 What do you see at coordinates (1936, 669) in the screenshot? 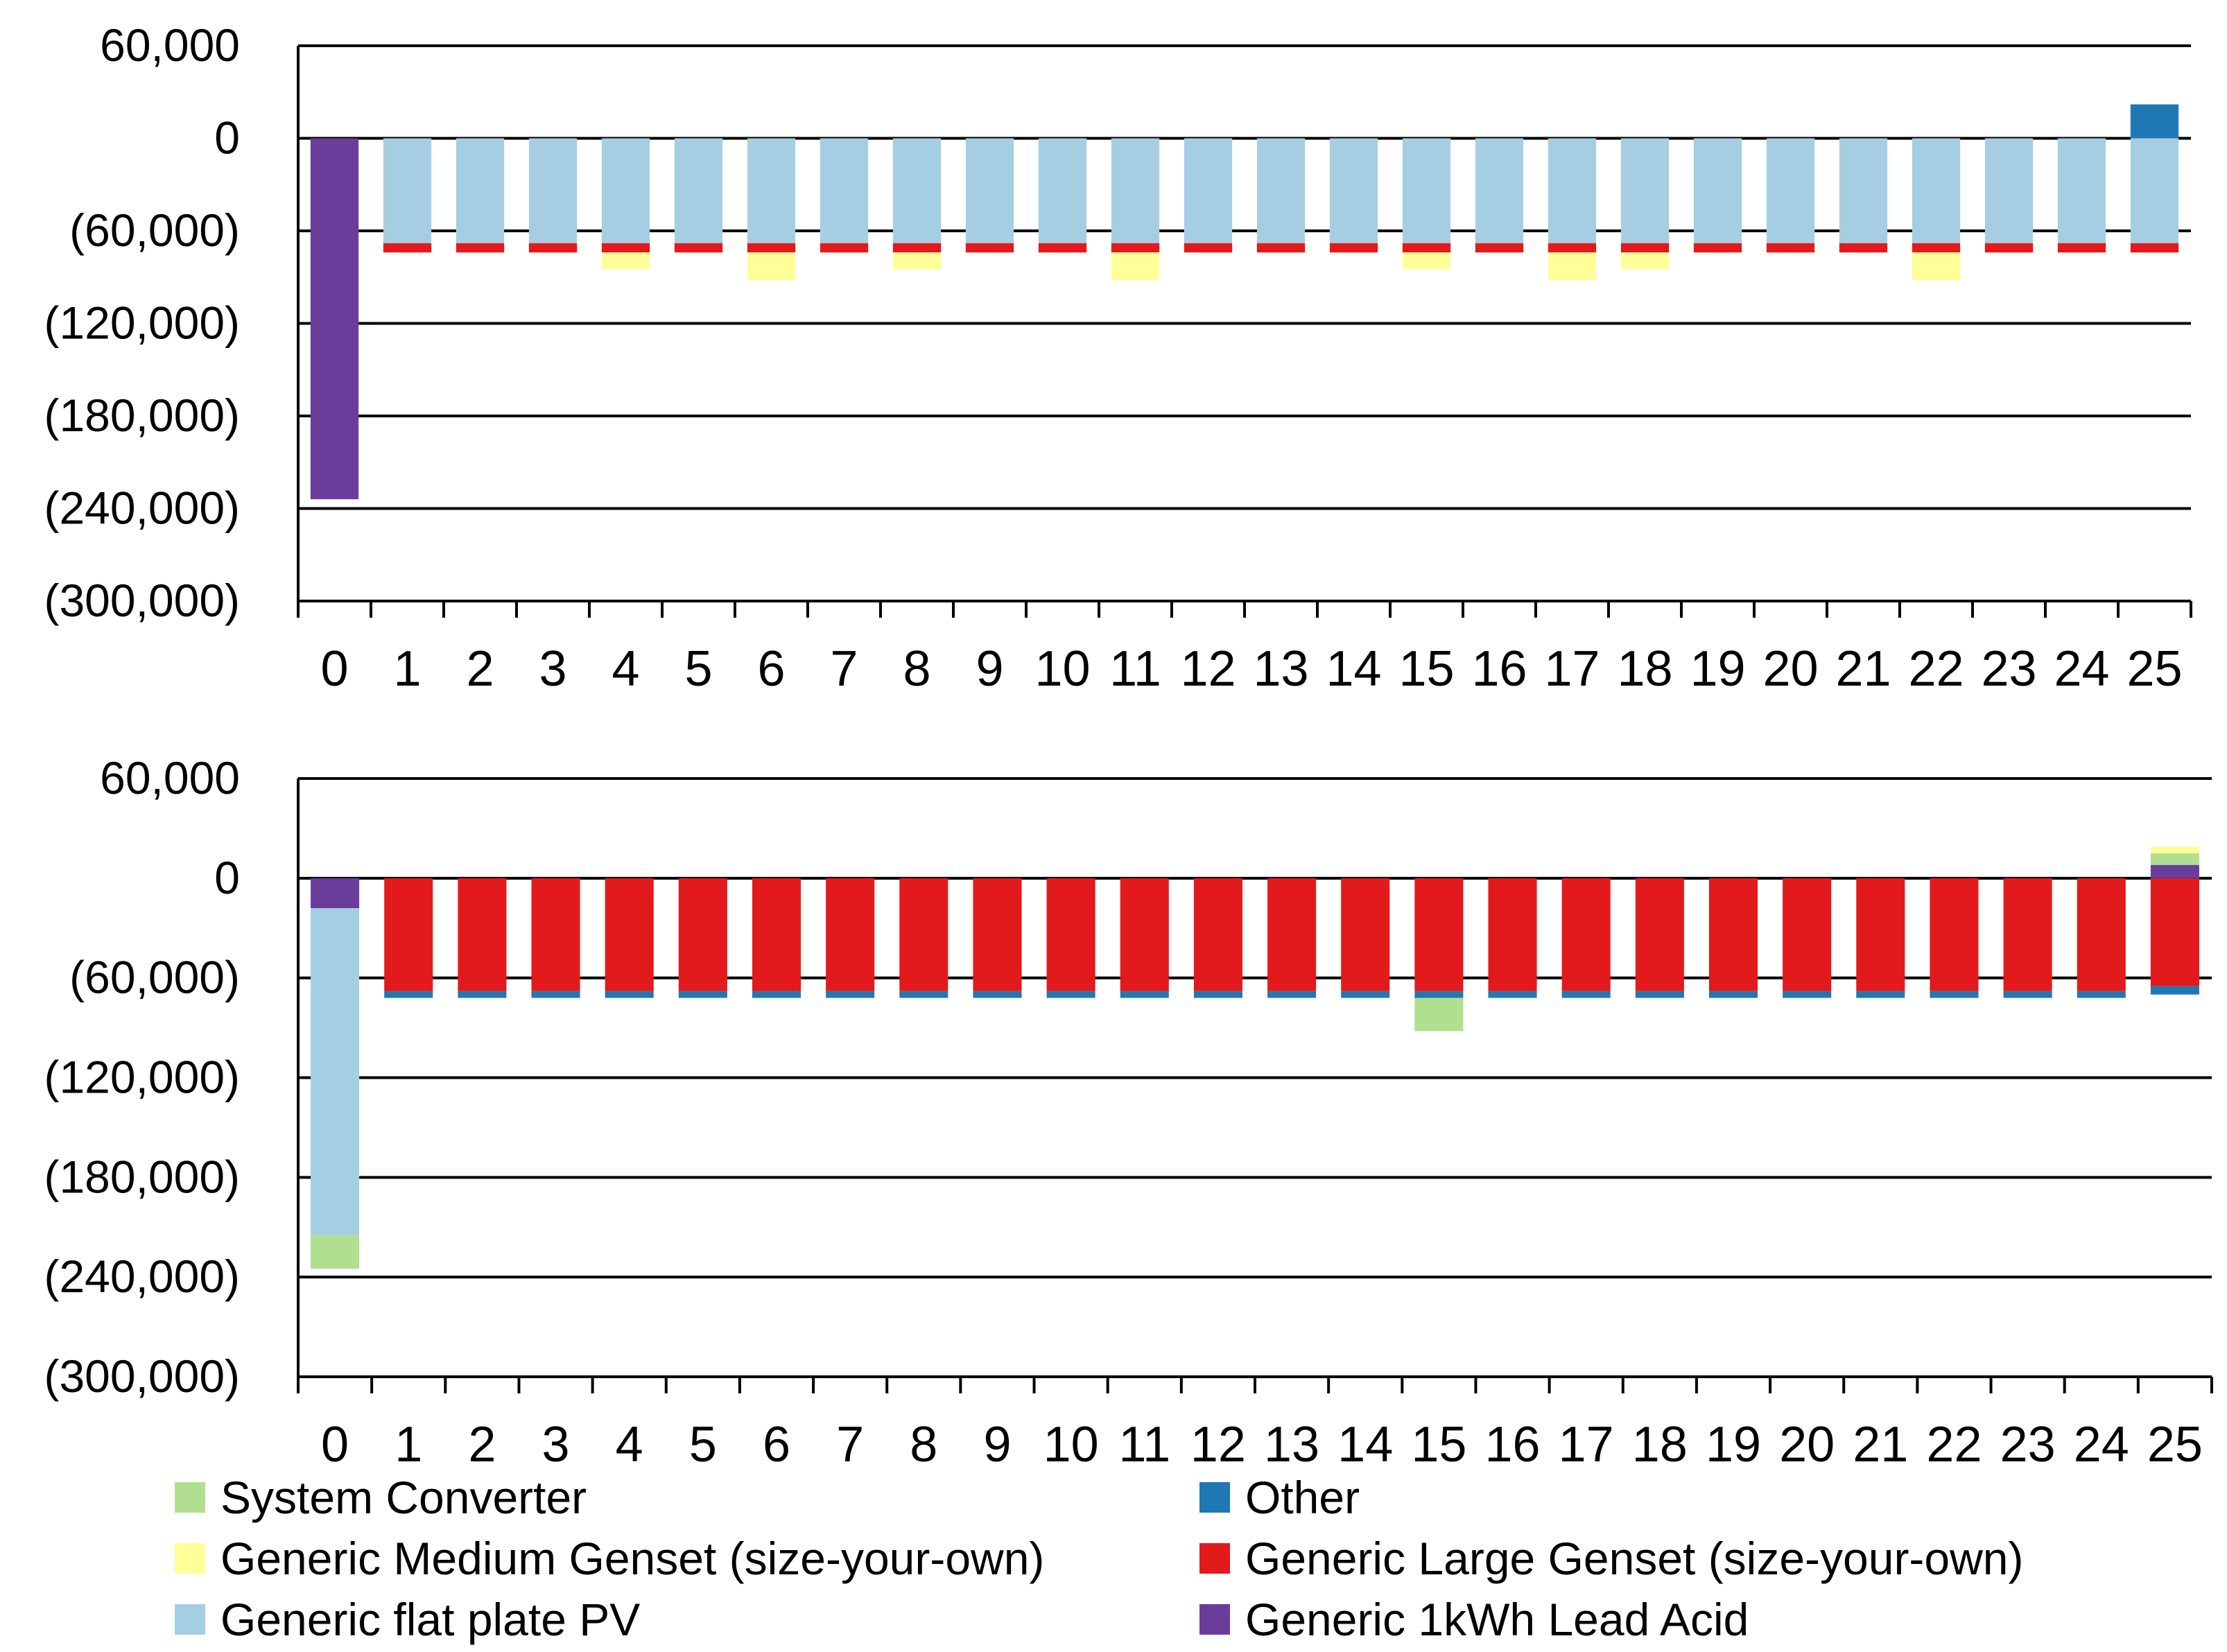
I see `x-tick-label: 22` at bounding box center [1936, 669].